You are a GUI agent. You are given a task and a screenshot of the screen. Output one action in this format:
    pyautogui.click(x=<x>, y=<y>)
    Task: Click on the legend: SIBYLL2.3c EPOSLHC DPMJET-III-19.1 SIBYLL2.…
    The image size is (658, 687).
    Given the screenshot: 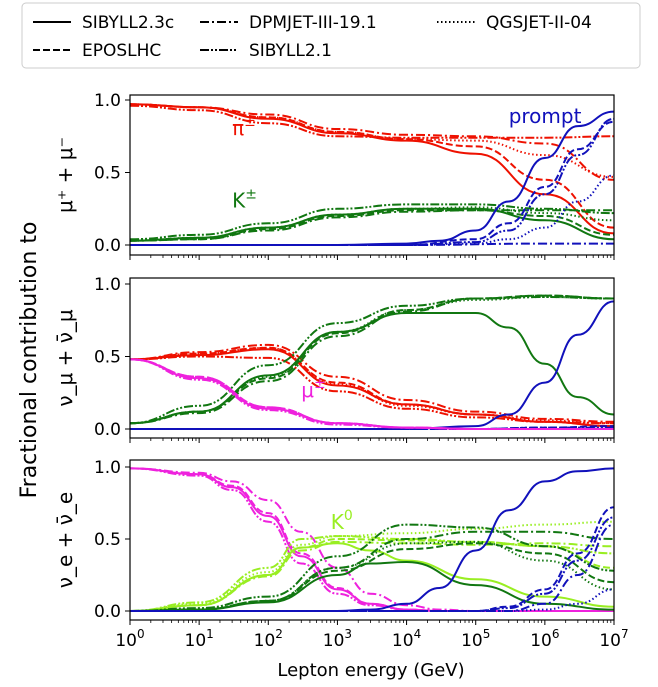 What is the action you would take?
    pyautogui.click(x=331, y=35)
    